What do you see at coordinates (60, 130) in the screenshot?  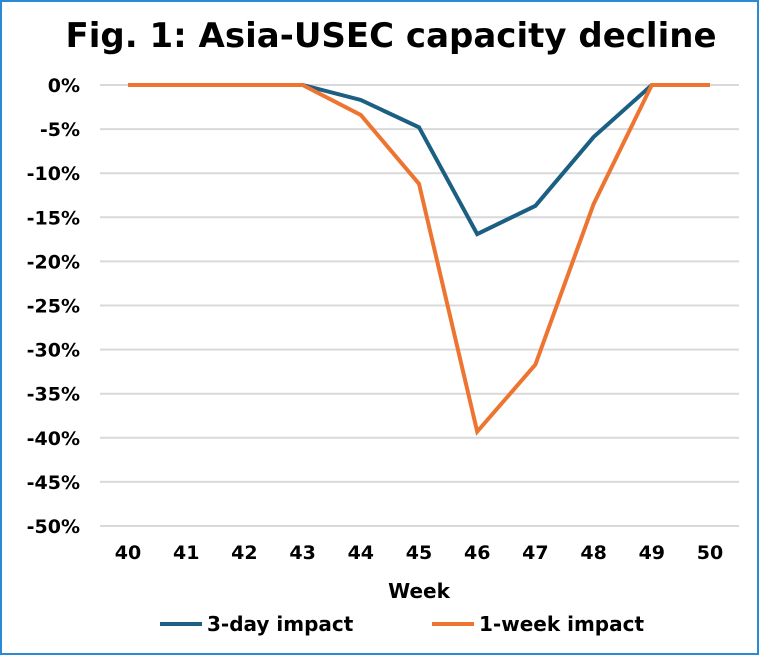 I see `y-tick-label: -5%` at bounding box center [60, 130].